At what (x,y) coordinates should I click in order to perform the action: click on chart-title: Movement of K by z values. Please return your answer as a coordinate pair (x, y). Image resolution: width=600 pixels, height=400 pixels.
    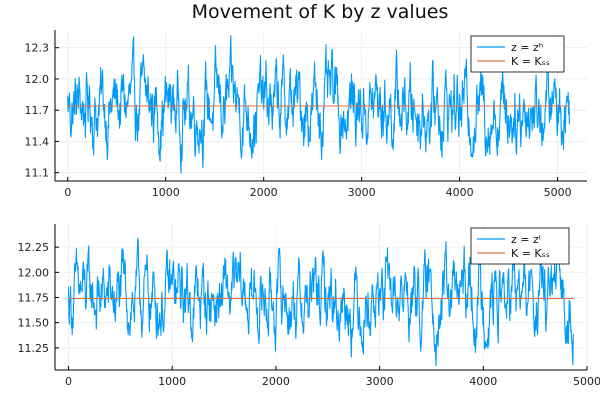
    Looking at the image, I should click on (320, 12).